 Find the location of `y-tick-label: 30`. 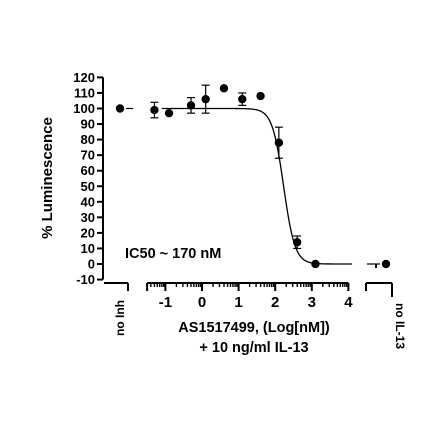

y-tick-label: 30 is located at coordinates (88, 217).